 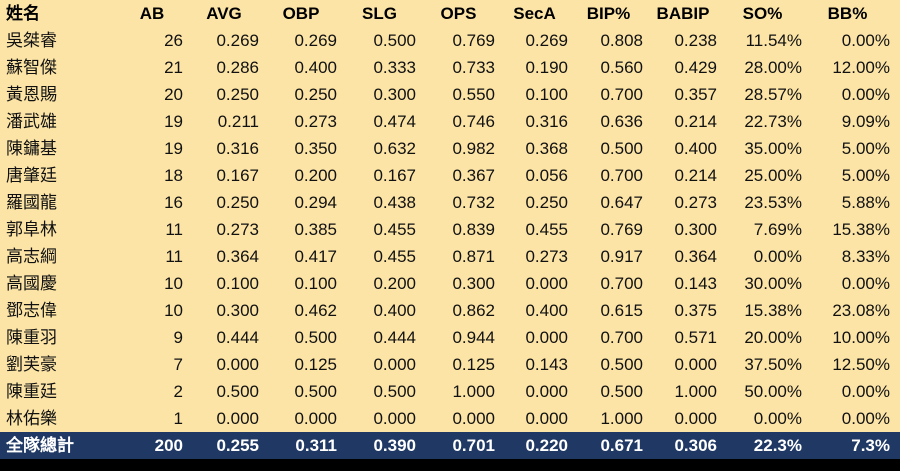 I want to click on stat-cell: 0.056, so click(x=546, y=175).